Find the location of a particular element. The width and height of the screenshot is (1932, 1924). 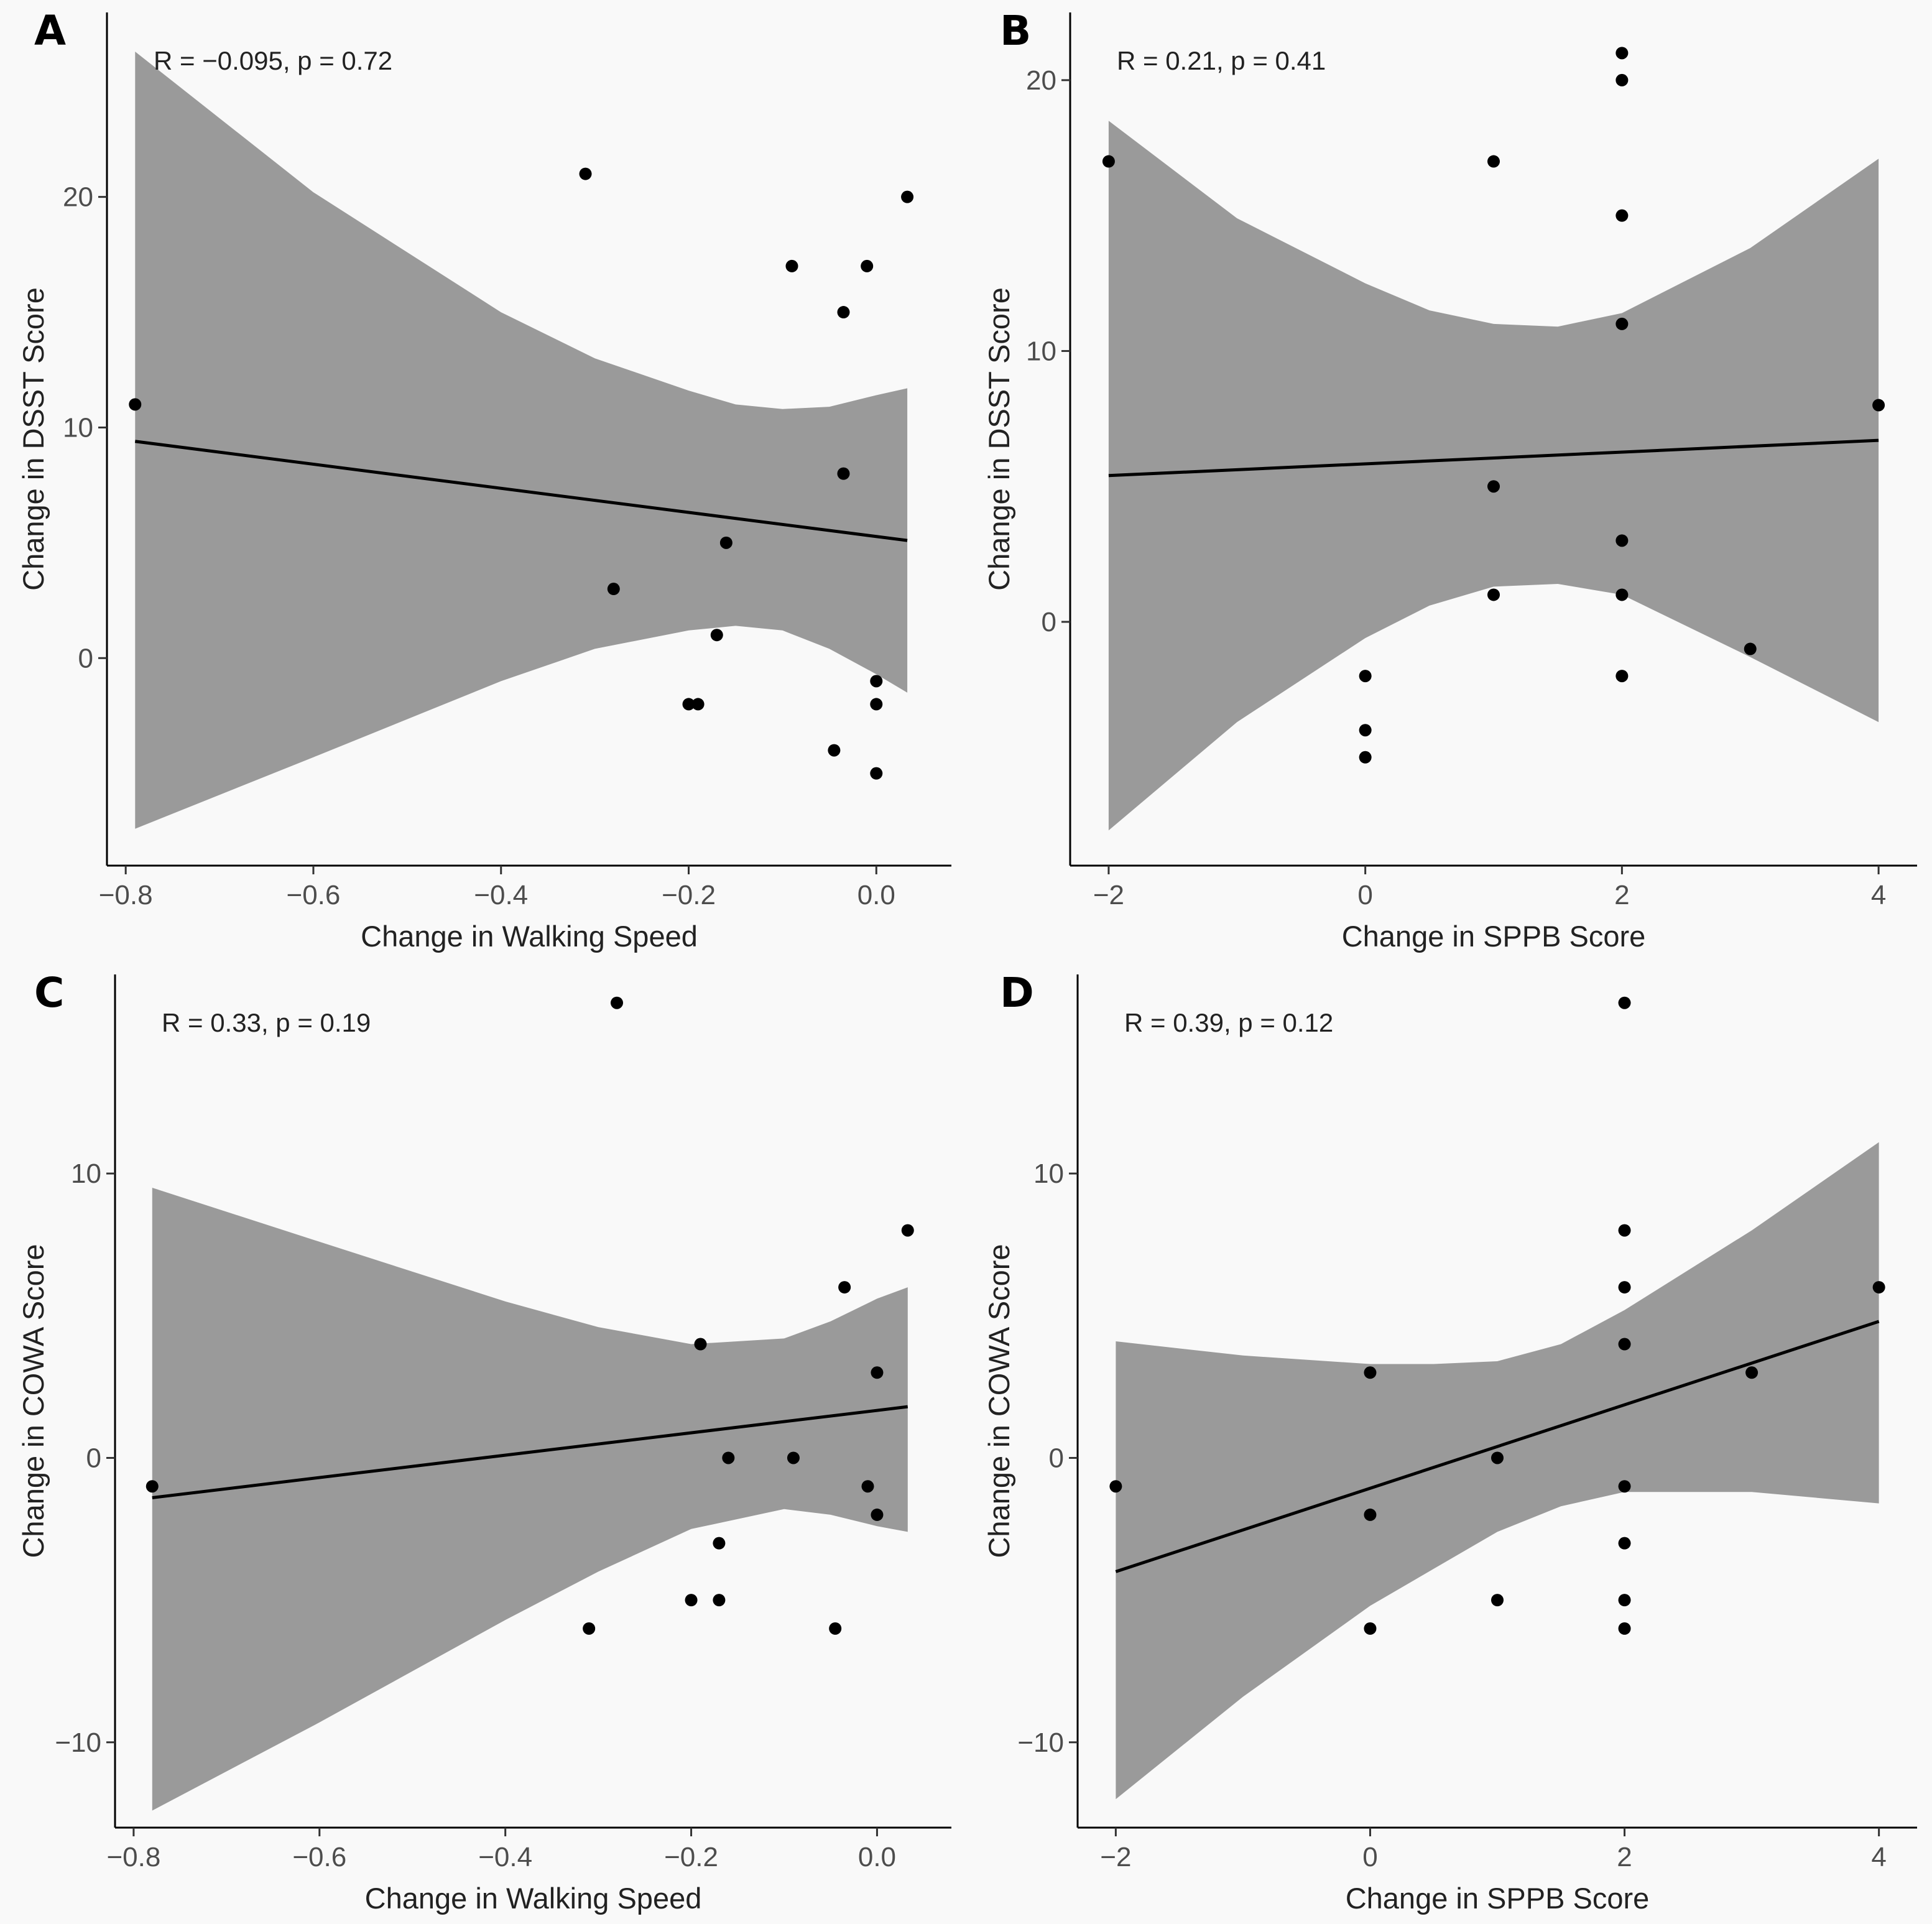

correlation-annotation: R = 0.33, p = 0.19 is located at coordinates (266, 1023).